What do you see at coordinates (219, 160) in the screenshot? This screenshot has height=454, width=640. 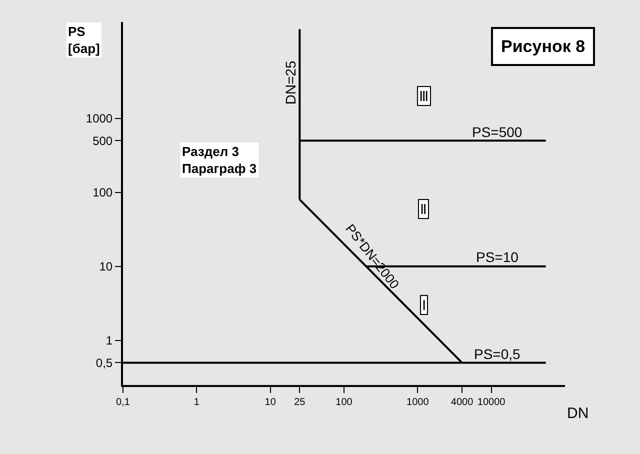 I see `annotation: Раздел 3 Параграф 3` at bounding box center [219, 160].